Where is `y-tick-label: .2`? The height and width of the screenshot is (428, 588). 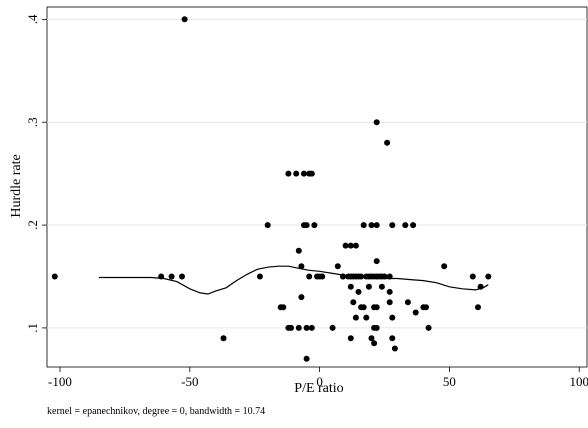 y-tick-label: .2 is located at coordinates (32, 225).